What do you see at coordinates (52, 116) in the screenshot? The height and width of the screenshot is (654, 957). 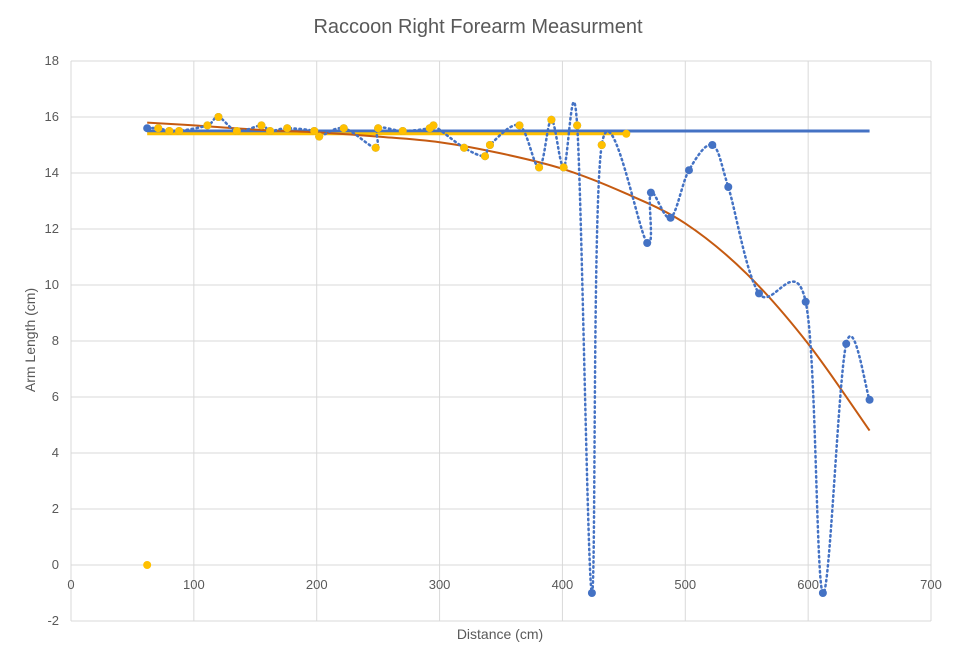 I see `y-tick-label: 16` at bounding box center [52, 116].